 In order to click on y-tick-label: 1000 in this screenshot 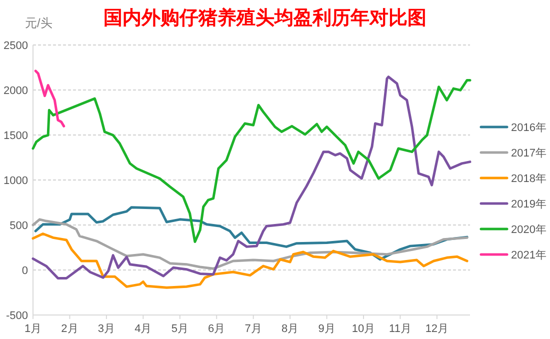, I will do `click(16, 181)`.